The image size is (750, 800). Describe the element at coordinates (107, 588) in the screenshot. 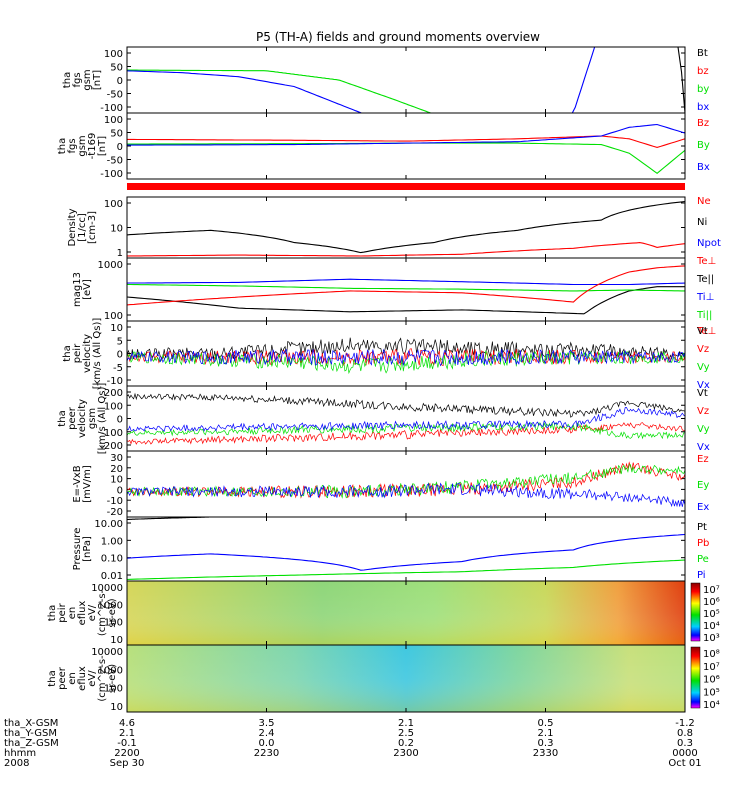

I see `y-tick-label: 10000` at that location.